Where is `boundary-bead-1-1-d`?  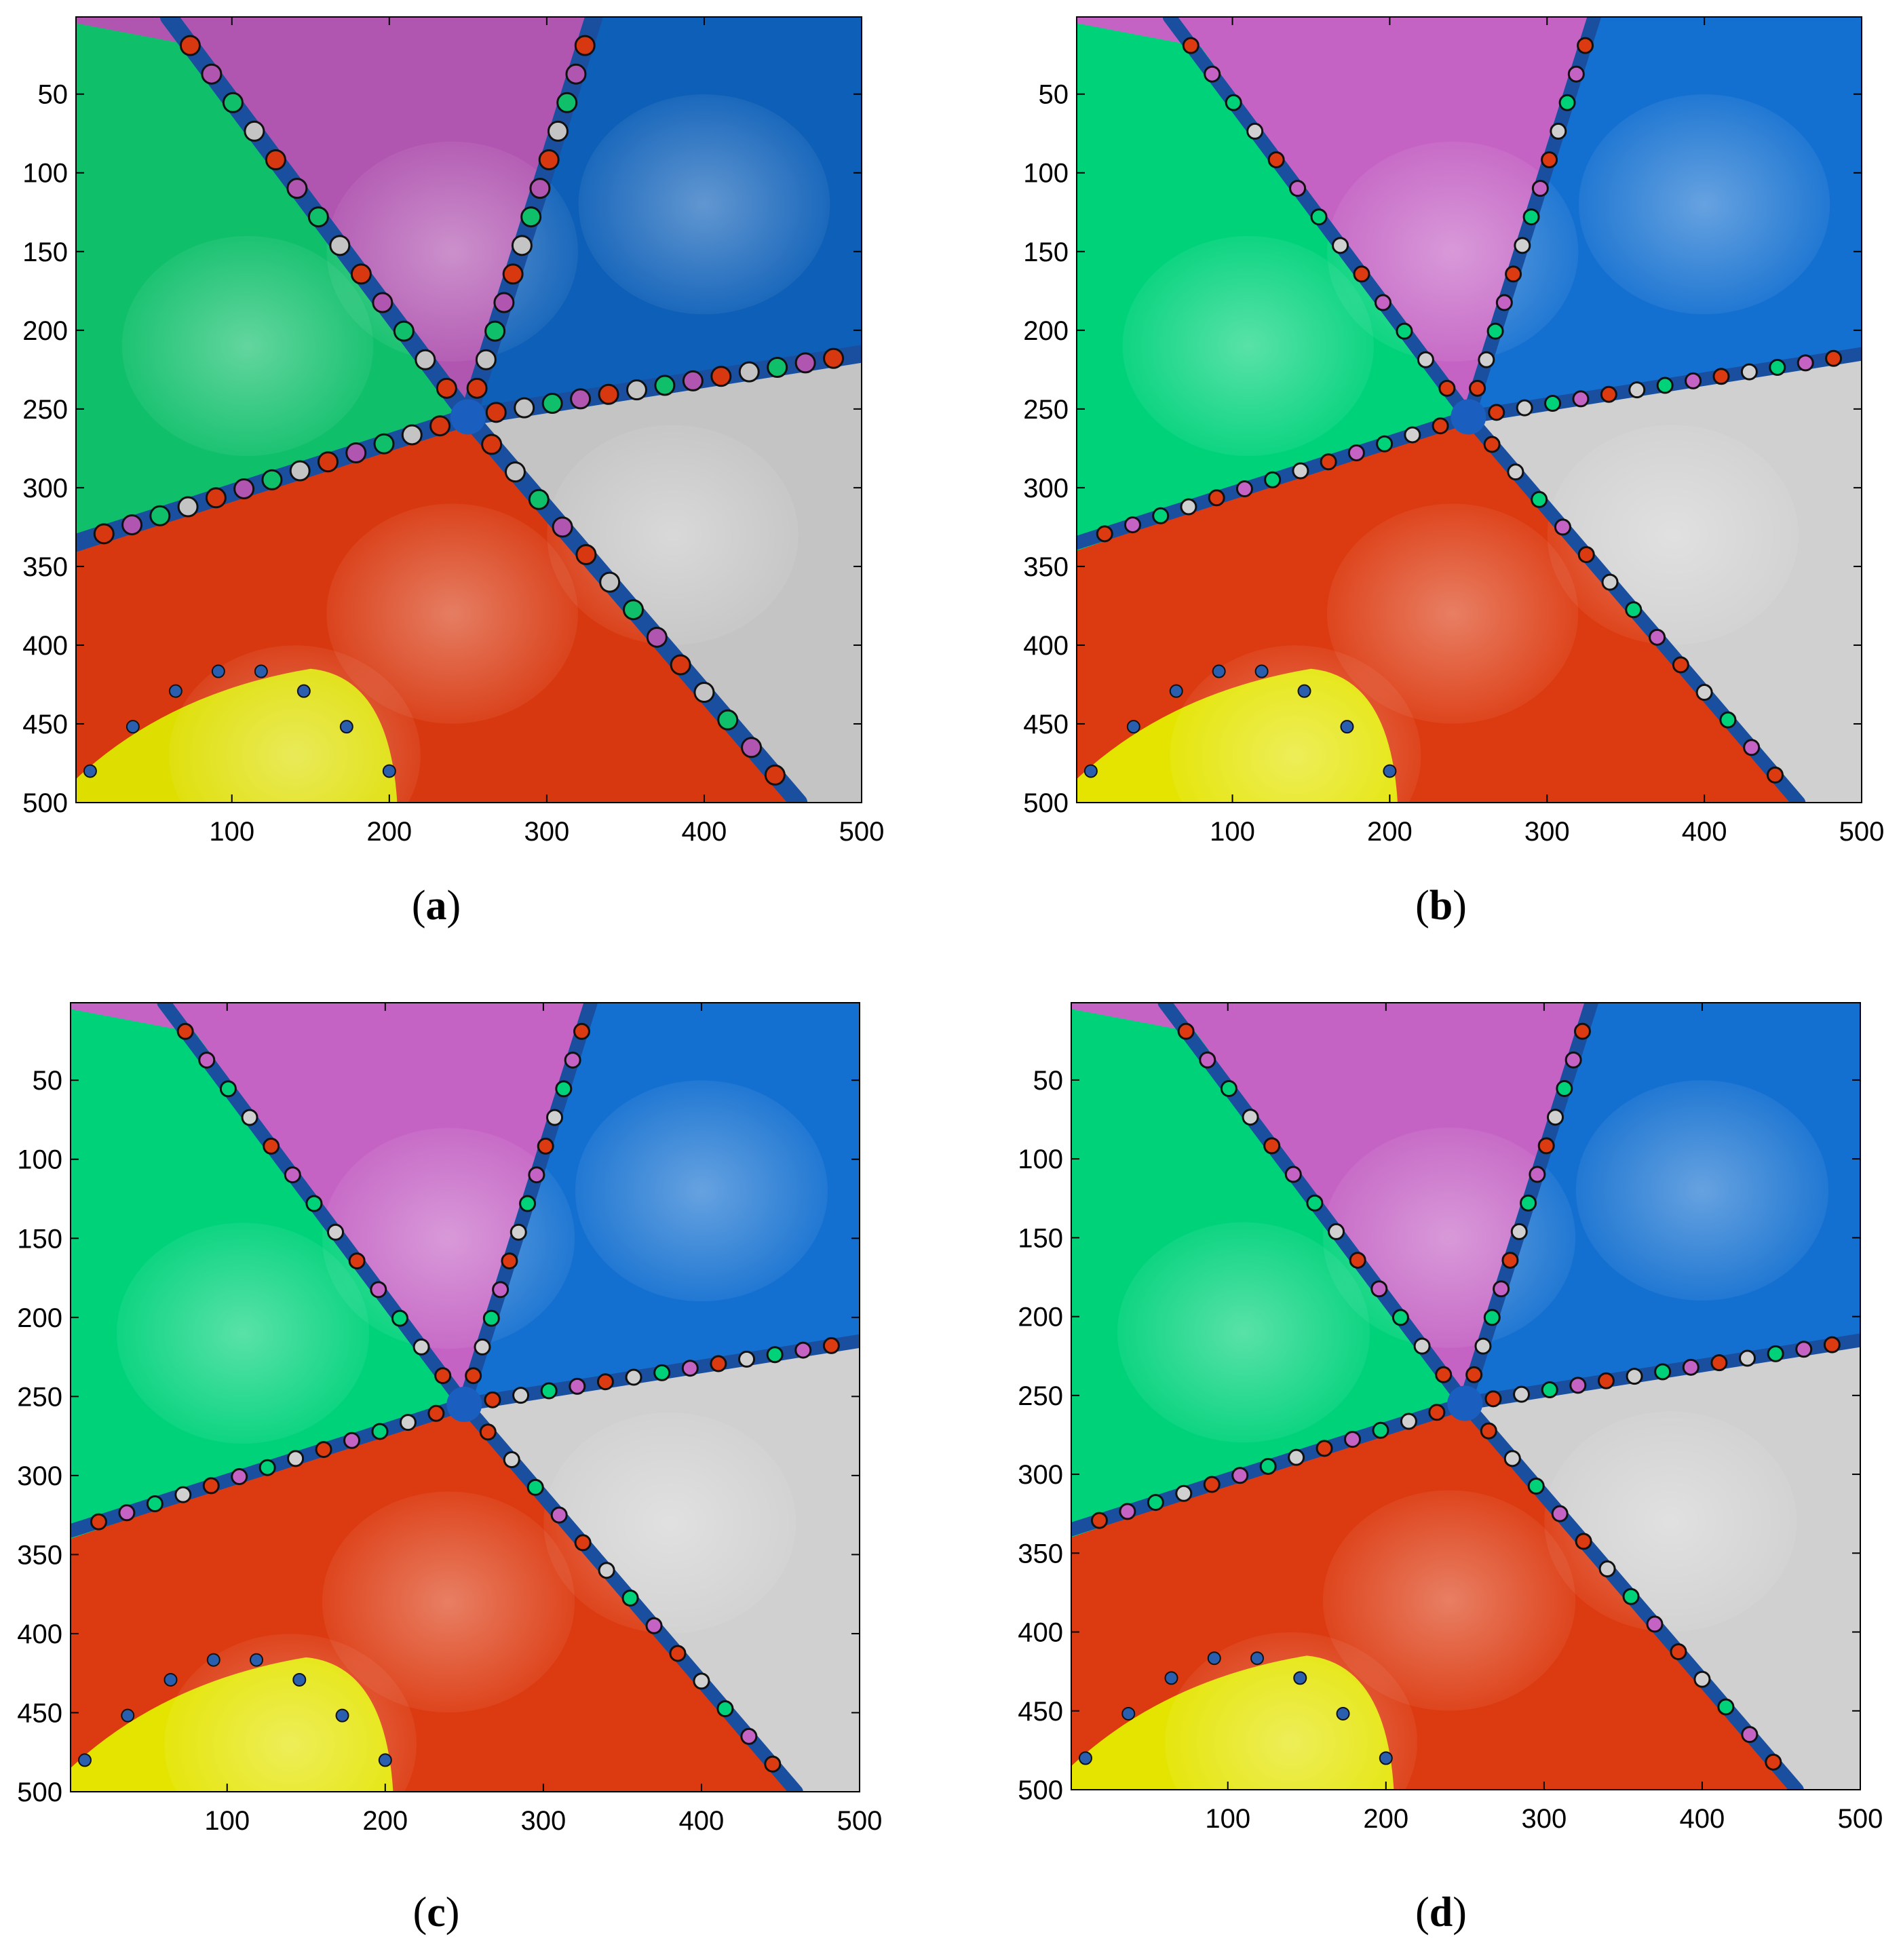 boundary-bead-1-1-d is located at coordinates (1474, 1374).